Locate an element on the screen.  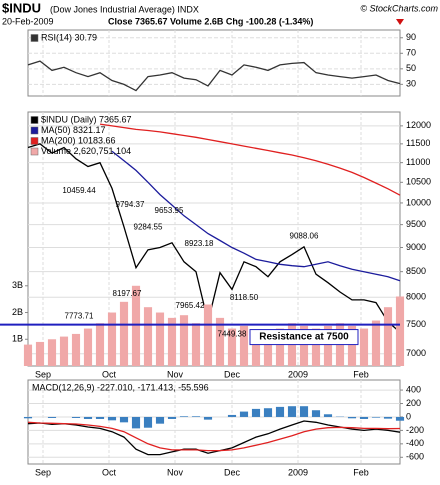
x-tick-label: Oct is located at coordinates (109, 472).